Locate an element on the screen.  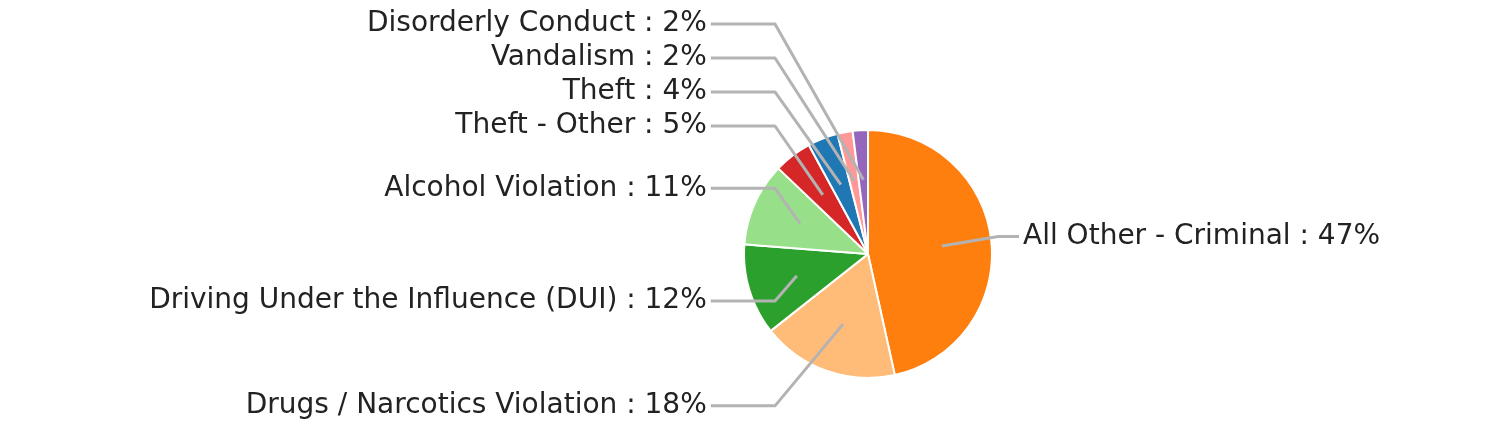
slice-label: Theft : 4% is located at coordinates (634, 90).